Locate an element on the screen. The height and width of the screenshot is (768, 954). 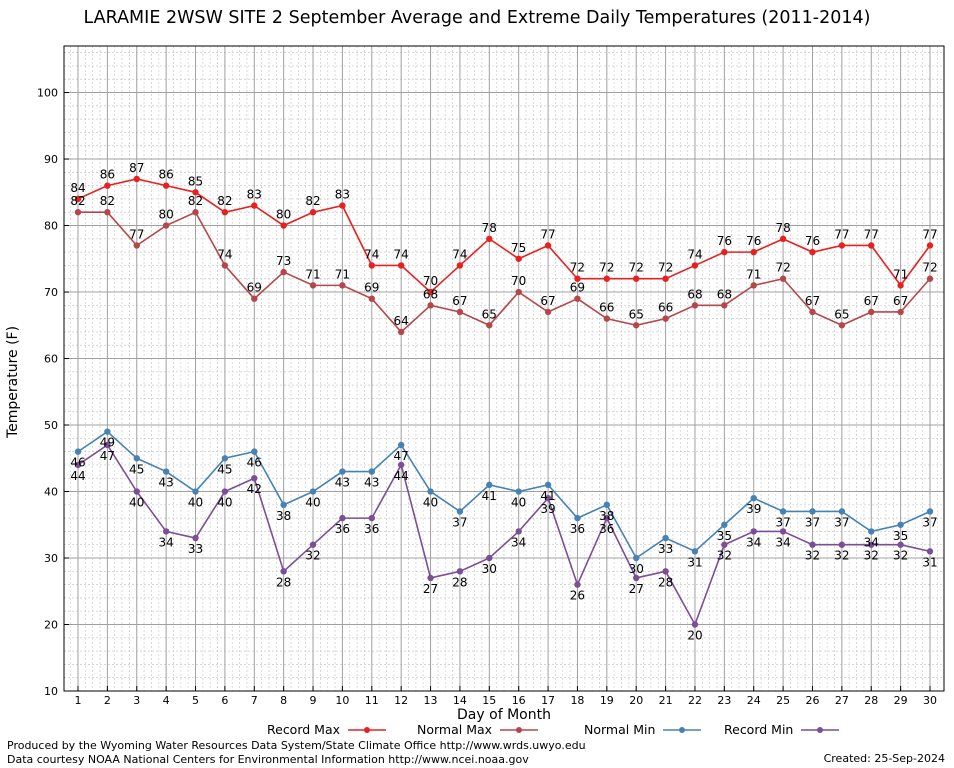
normal-min-data-label: 43 is located at coordinates (342, 483).